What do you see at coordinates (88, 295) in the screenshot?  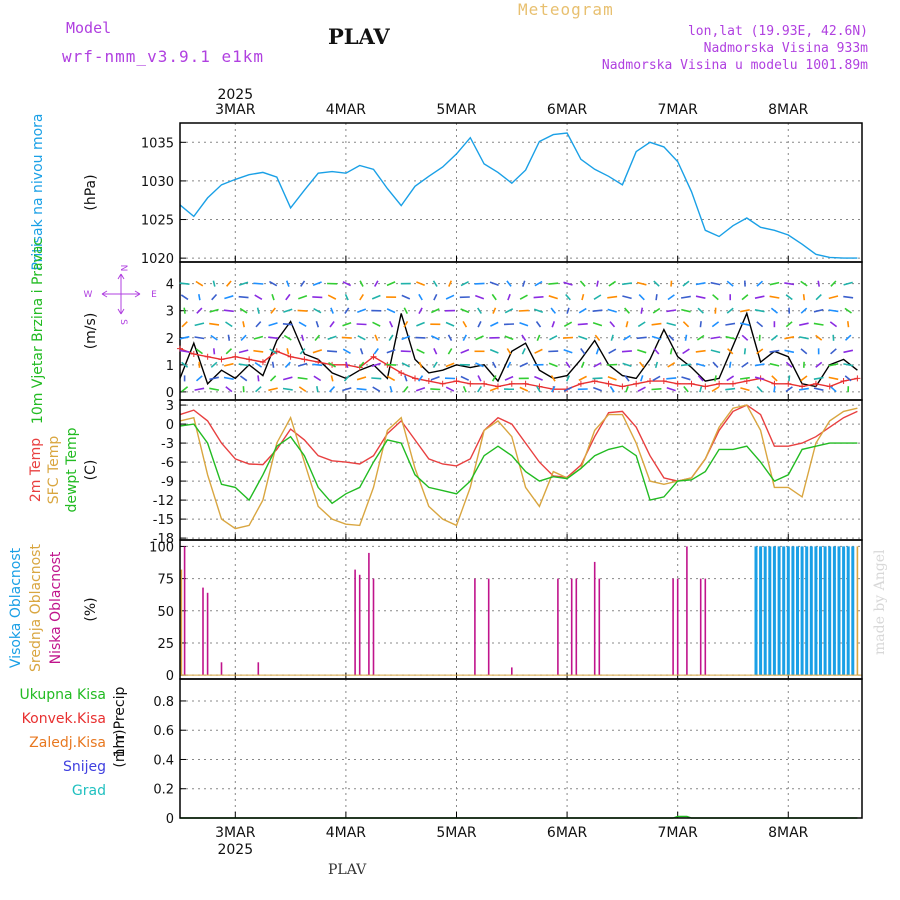 I see `direction-key-w: W` at bounding box center [88, 295].